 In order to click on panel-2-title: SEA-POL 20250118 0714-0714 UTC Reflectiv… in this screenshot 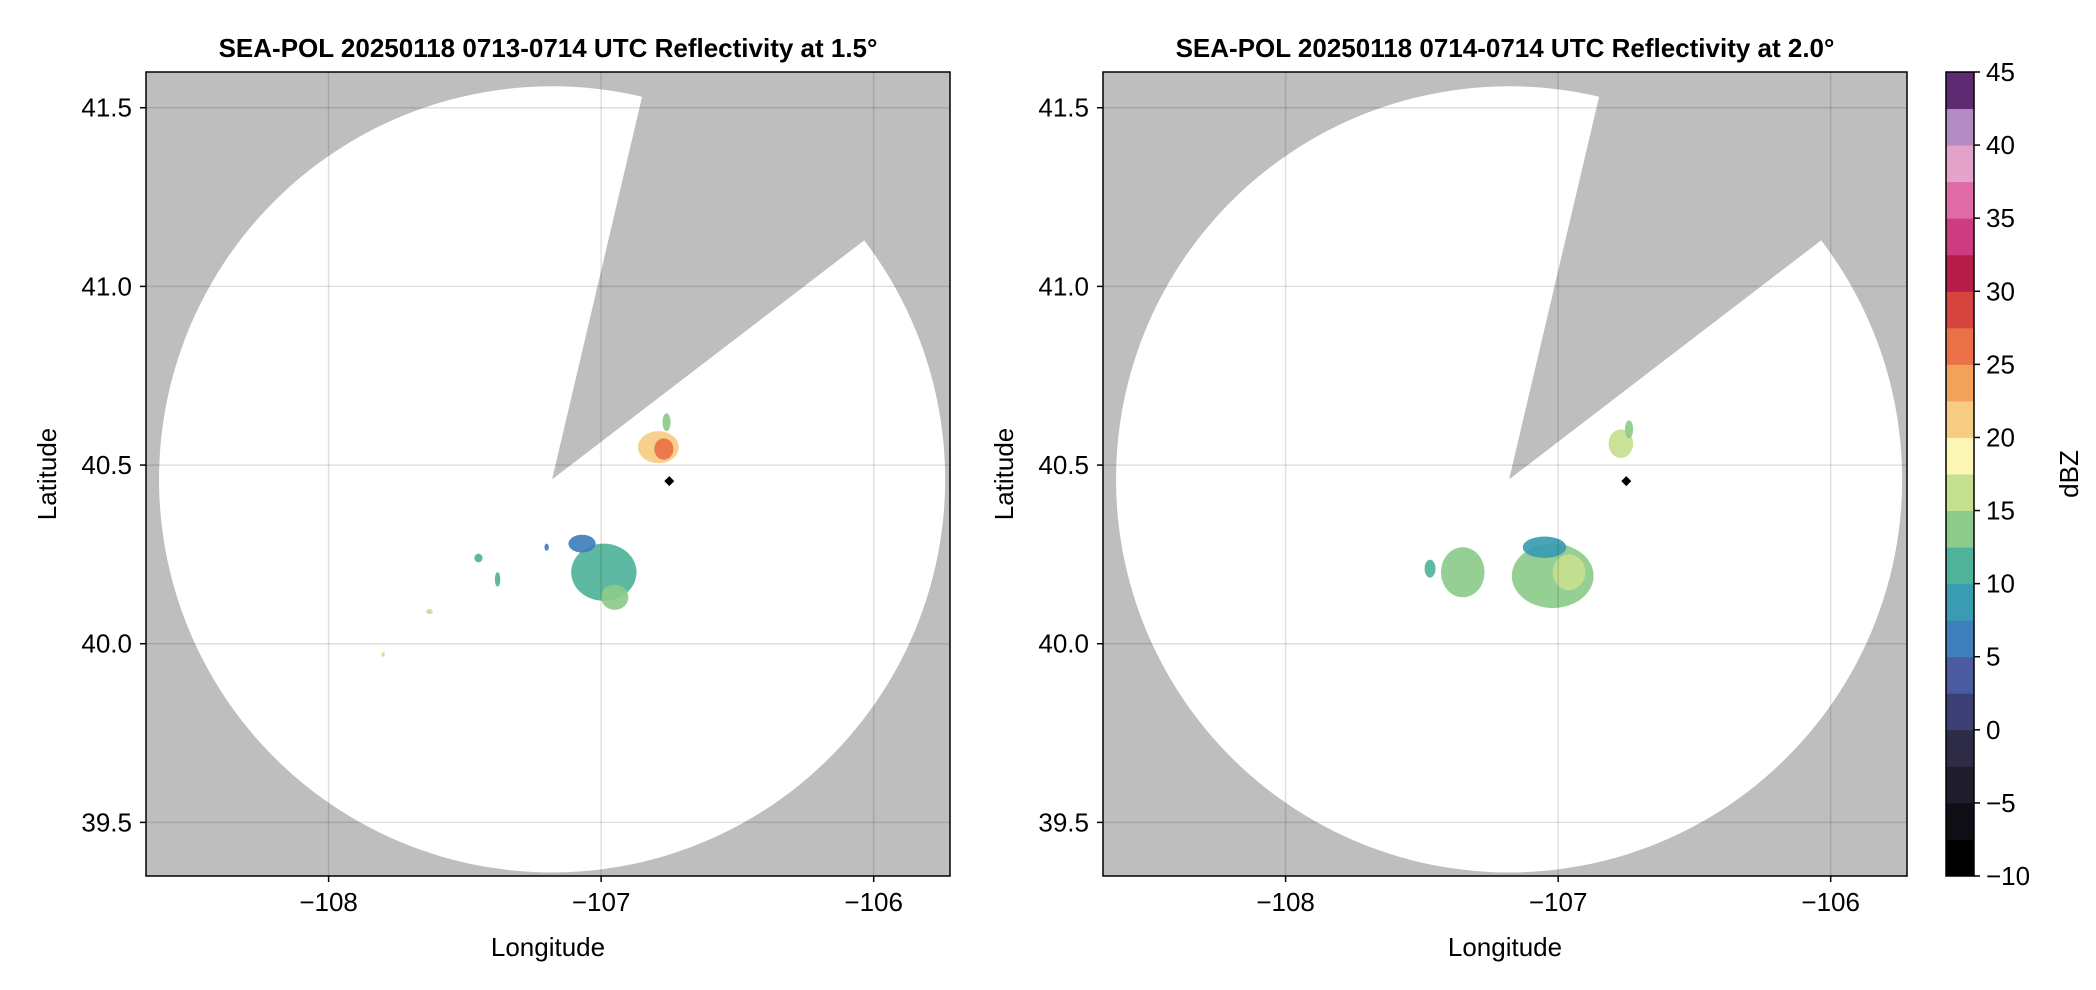, I will do `click(1505, 48)`.